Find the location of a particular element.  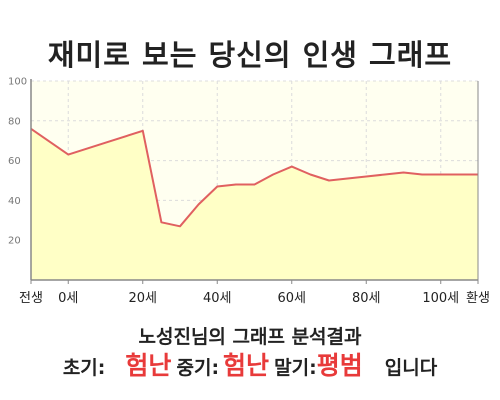

late-label: 말기: is located at coordinates (295, 368).